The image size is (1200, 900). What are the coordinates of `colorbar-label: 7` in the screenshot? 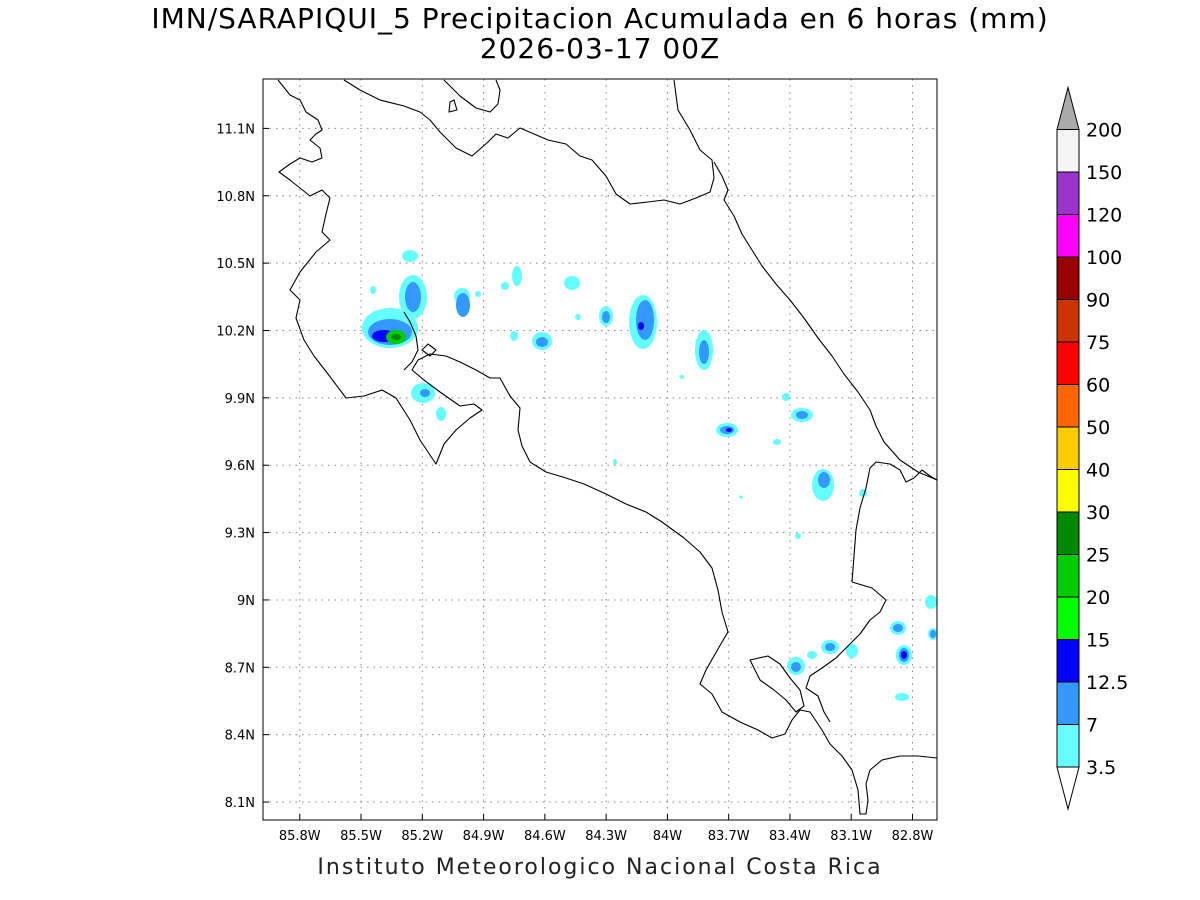 It's located at (1092, 726).